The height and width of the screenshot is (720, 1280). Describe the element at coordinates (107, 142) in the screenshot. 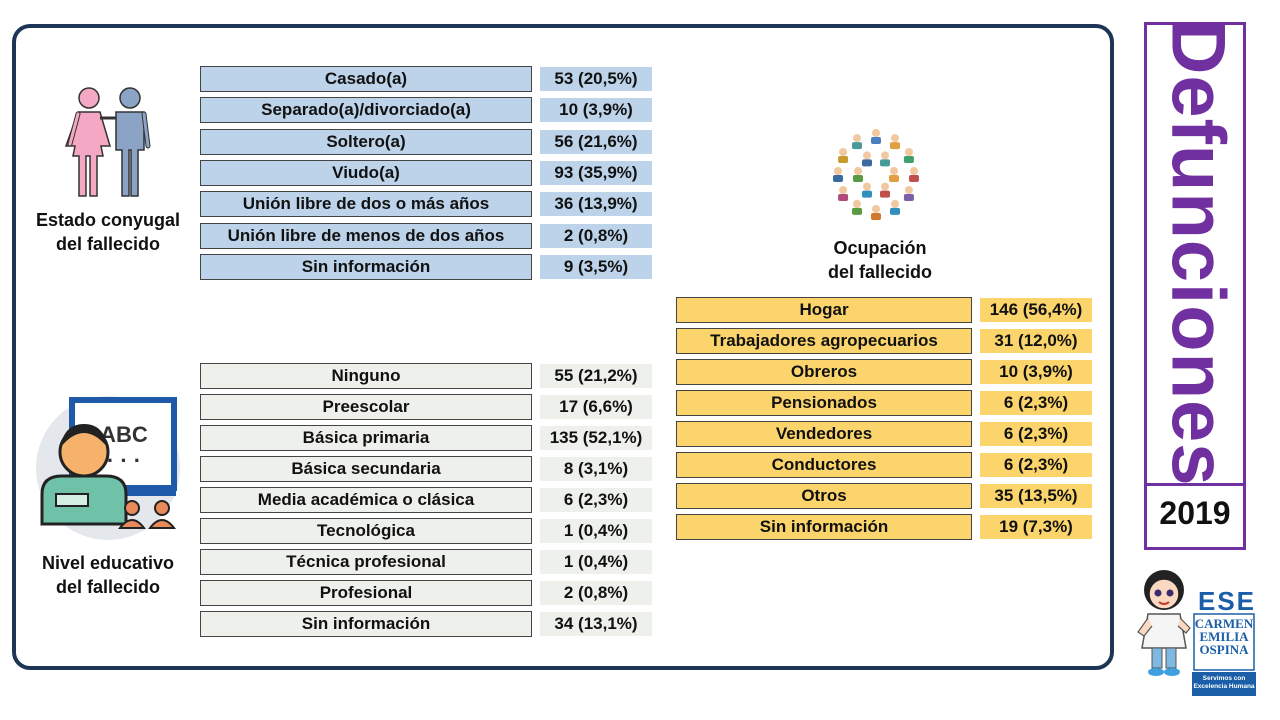

I see `couple-icon` at that location.